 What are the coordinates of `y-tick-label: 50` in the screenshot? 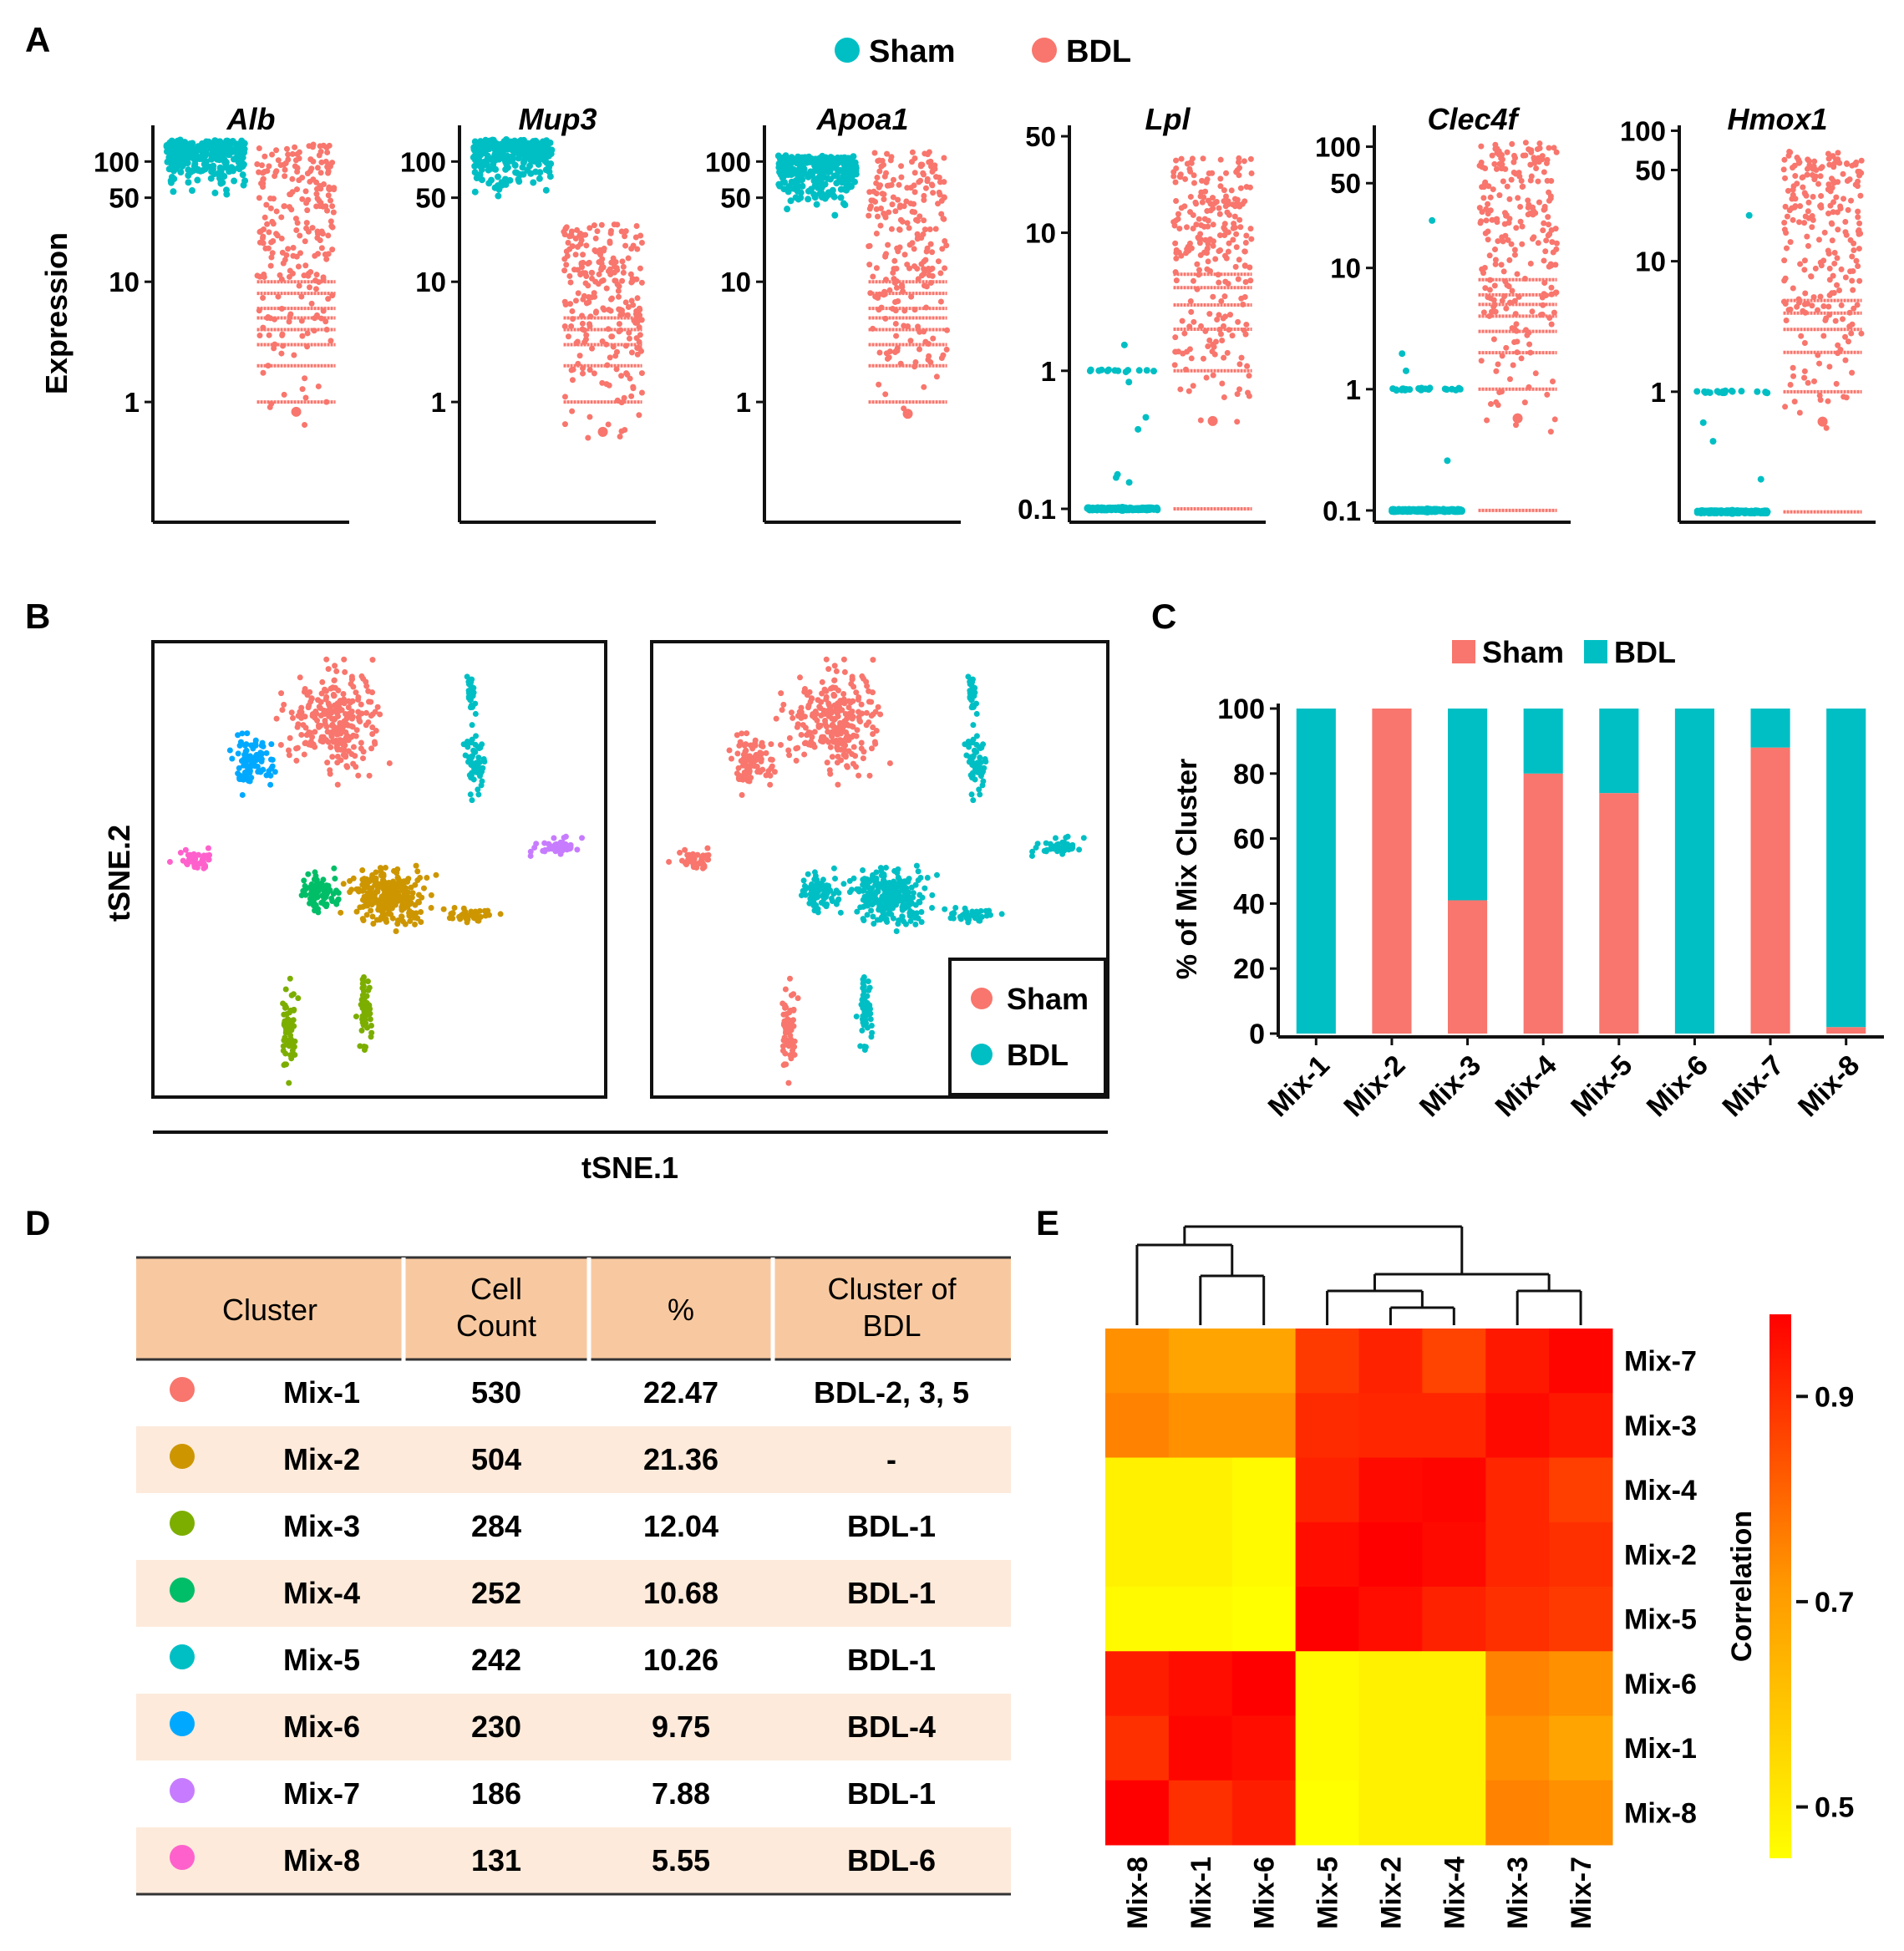 It's located at (1650, 170).